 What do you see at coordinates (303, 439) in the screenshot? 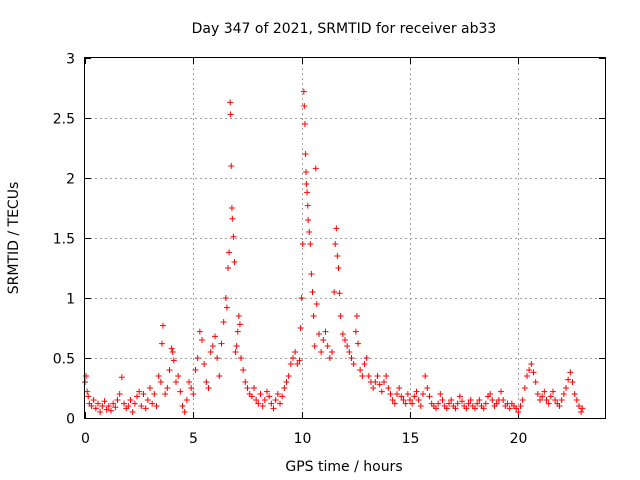
I see `x-tick-label: 10` at bounding box center [303, 439].